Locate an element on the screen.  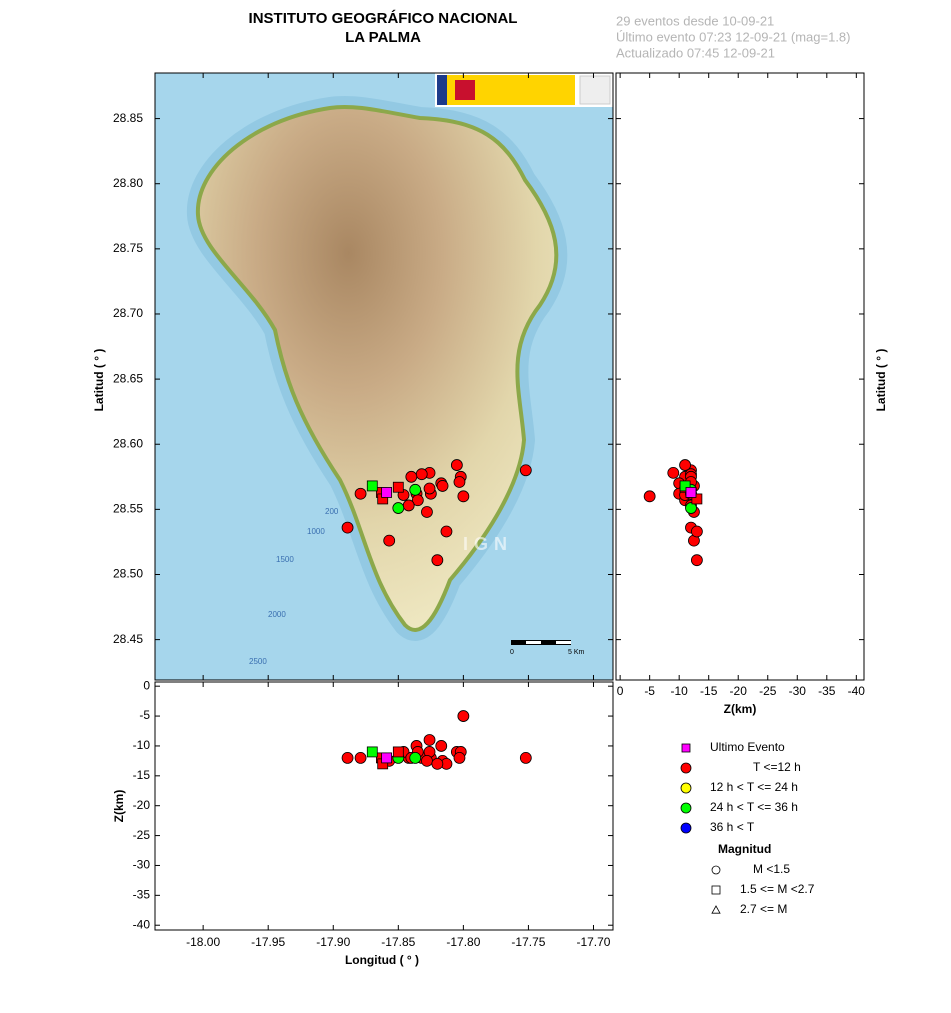
legend-label: 2.7 <= M is located at coordinates (763, 909).